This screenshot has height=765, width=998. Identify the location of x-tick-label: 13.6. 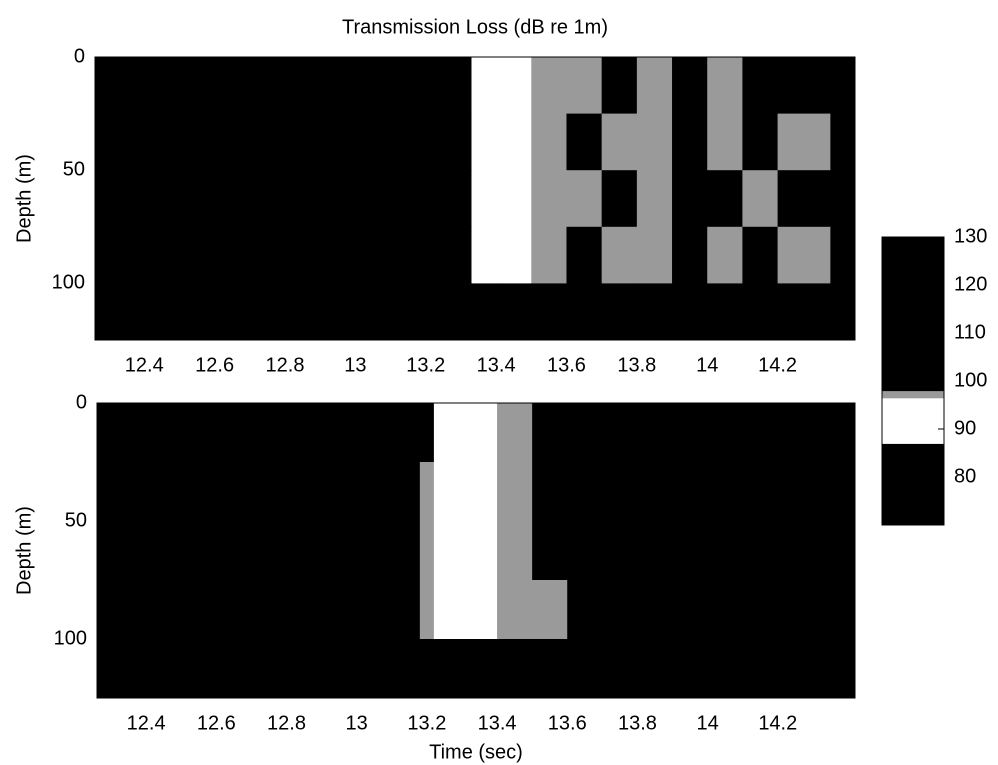
(566, 365).